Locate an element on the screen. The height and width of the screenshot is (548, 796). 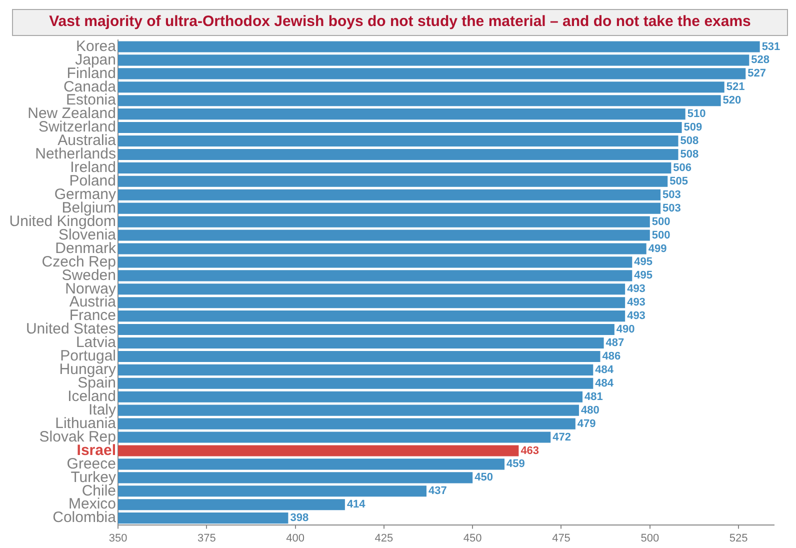
data-label: 528 is located at coordinates (760, 60).